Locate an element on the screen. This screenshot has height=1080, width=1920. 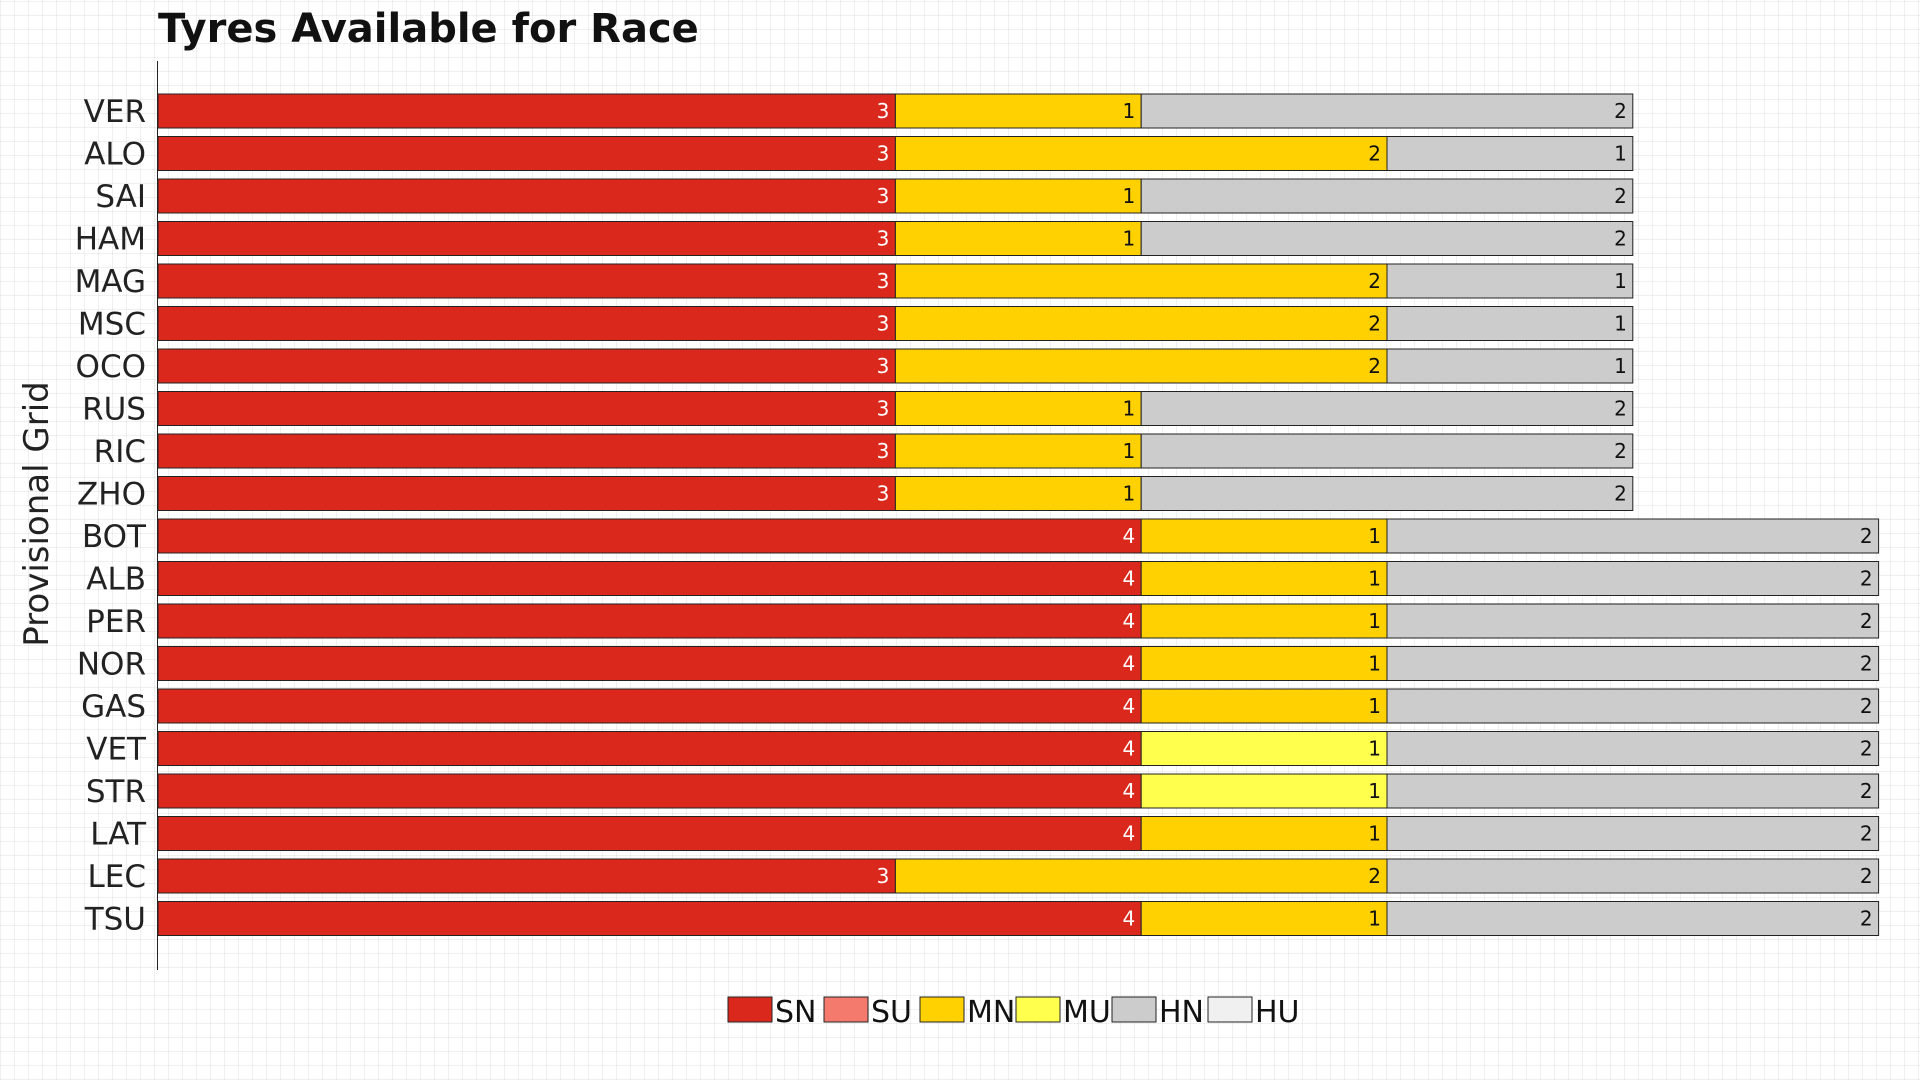
legend-label: MN is located at coordinates (991, 1012).